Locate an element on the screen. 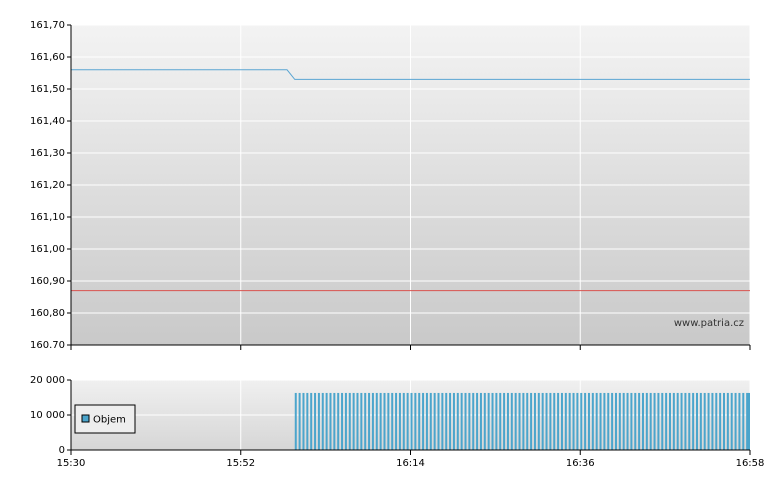 Image resolution: width=780 pixels, height=490 pixels. x-tick-label: 15:30 is located at coordinates (71, 463).